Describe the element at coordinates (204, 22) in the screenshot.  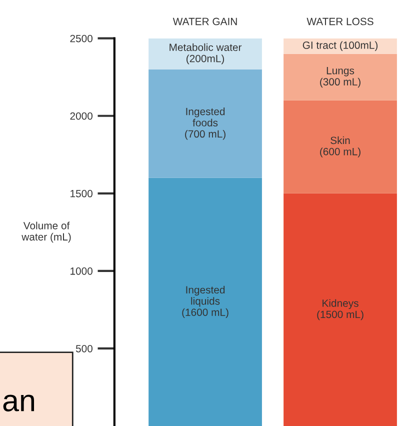
I see `x-tick-label: WATER GAIN` at that location.